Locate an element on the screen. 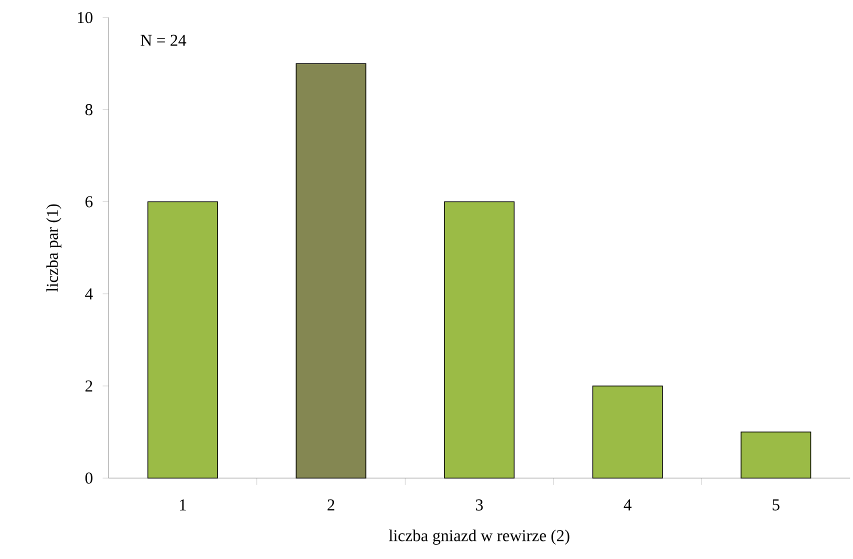 The width and height of the screenshot is (853, 559). y-tick-label: 6 is located at coordinates (89, 202).